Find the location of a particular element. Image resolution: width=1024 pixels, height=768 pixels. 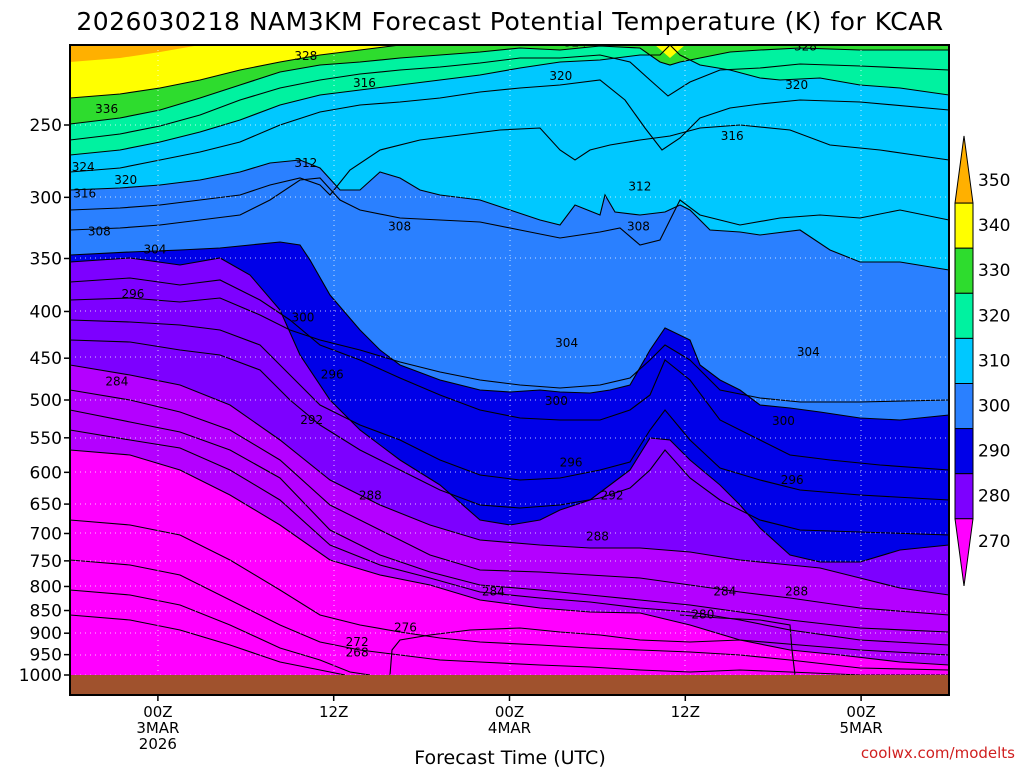

y-tick-label: 950 is located at coordinates (46, 656).